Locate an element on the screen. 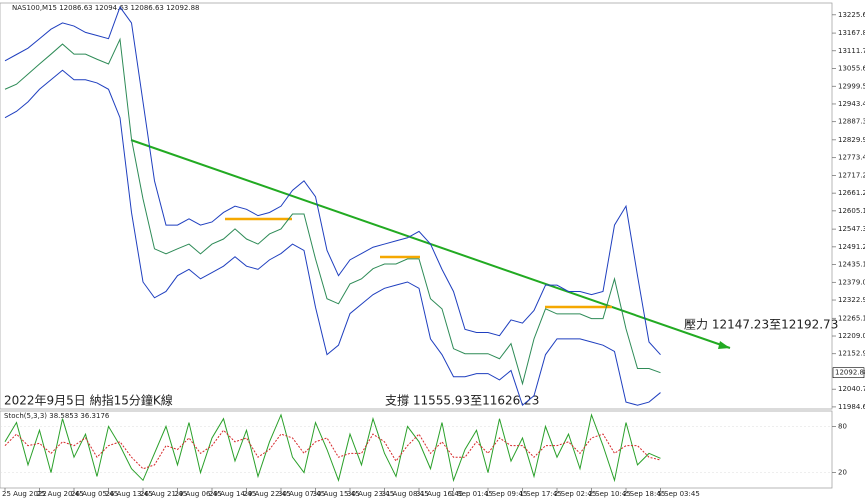 This screenshot has width=865, height=501. y-tick-label: 80 is located at coordinates (842, 426).